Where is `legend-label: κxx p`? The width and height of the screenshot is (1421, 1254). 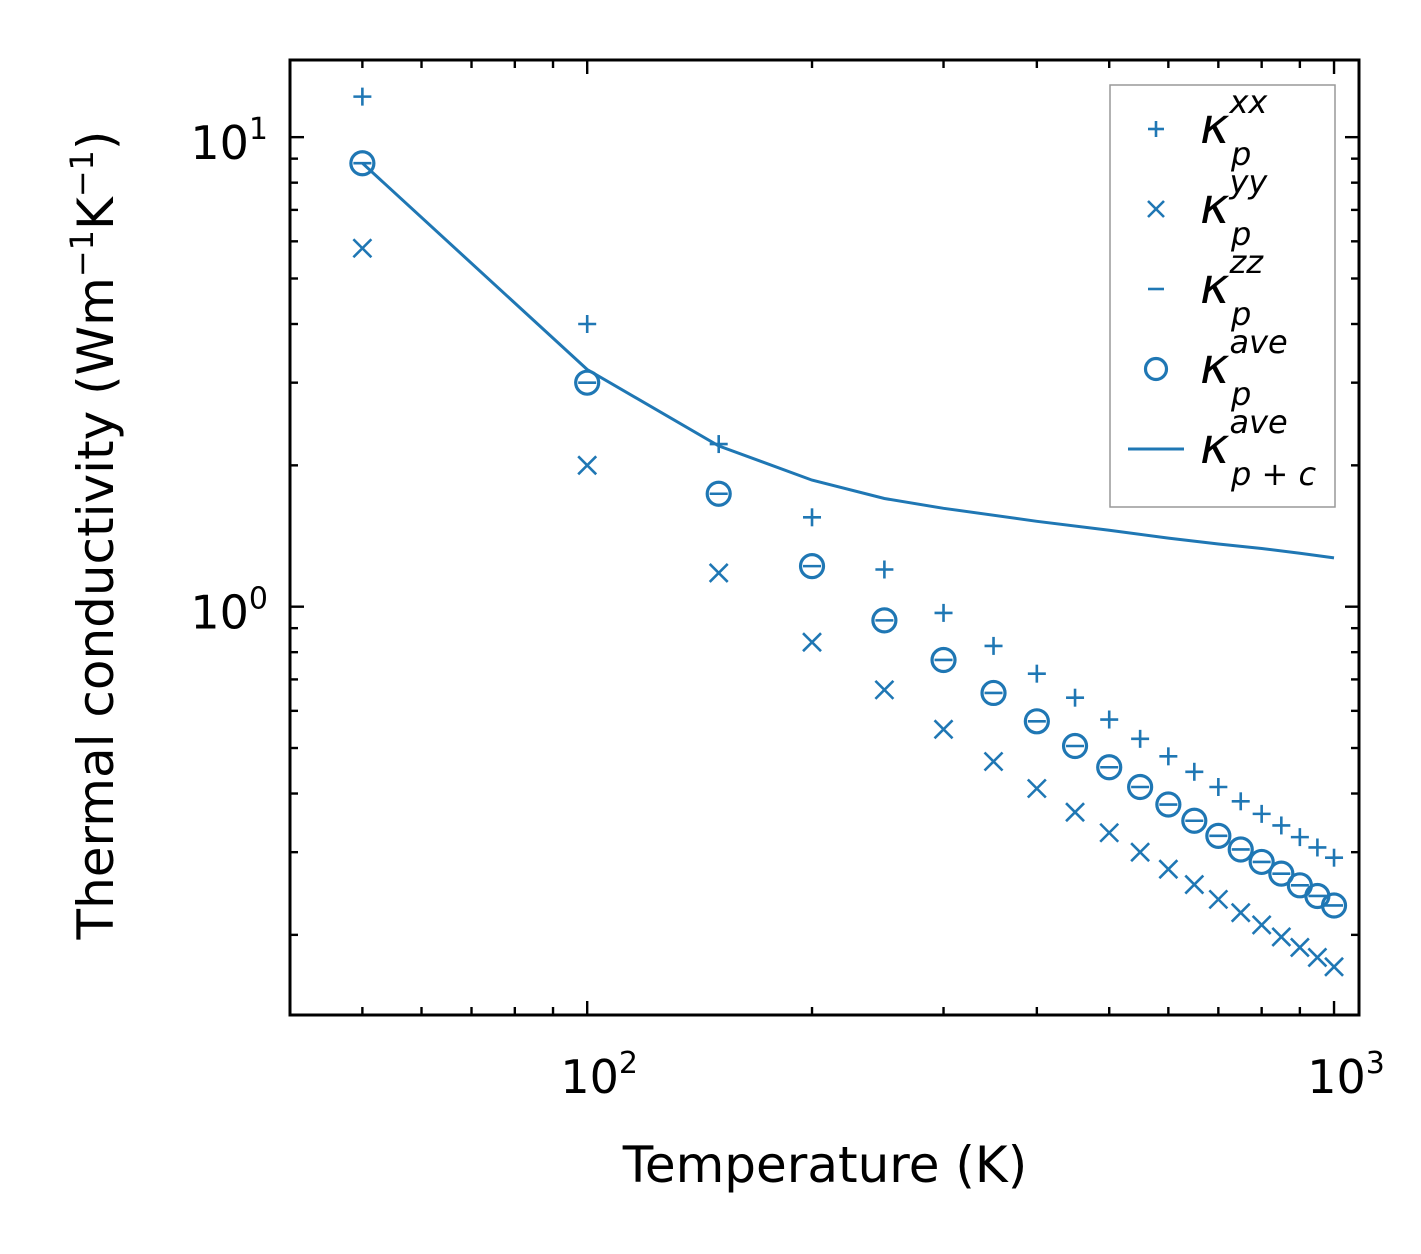 legend-label: κxx p is located at coordinates (1234, 128).